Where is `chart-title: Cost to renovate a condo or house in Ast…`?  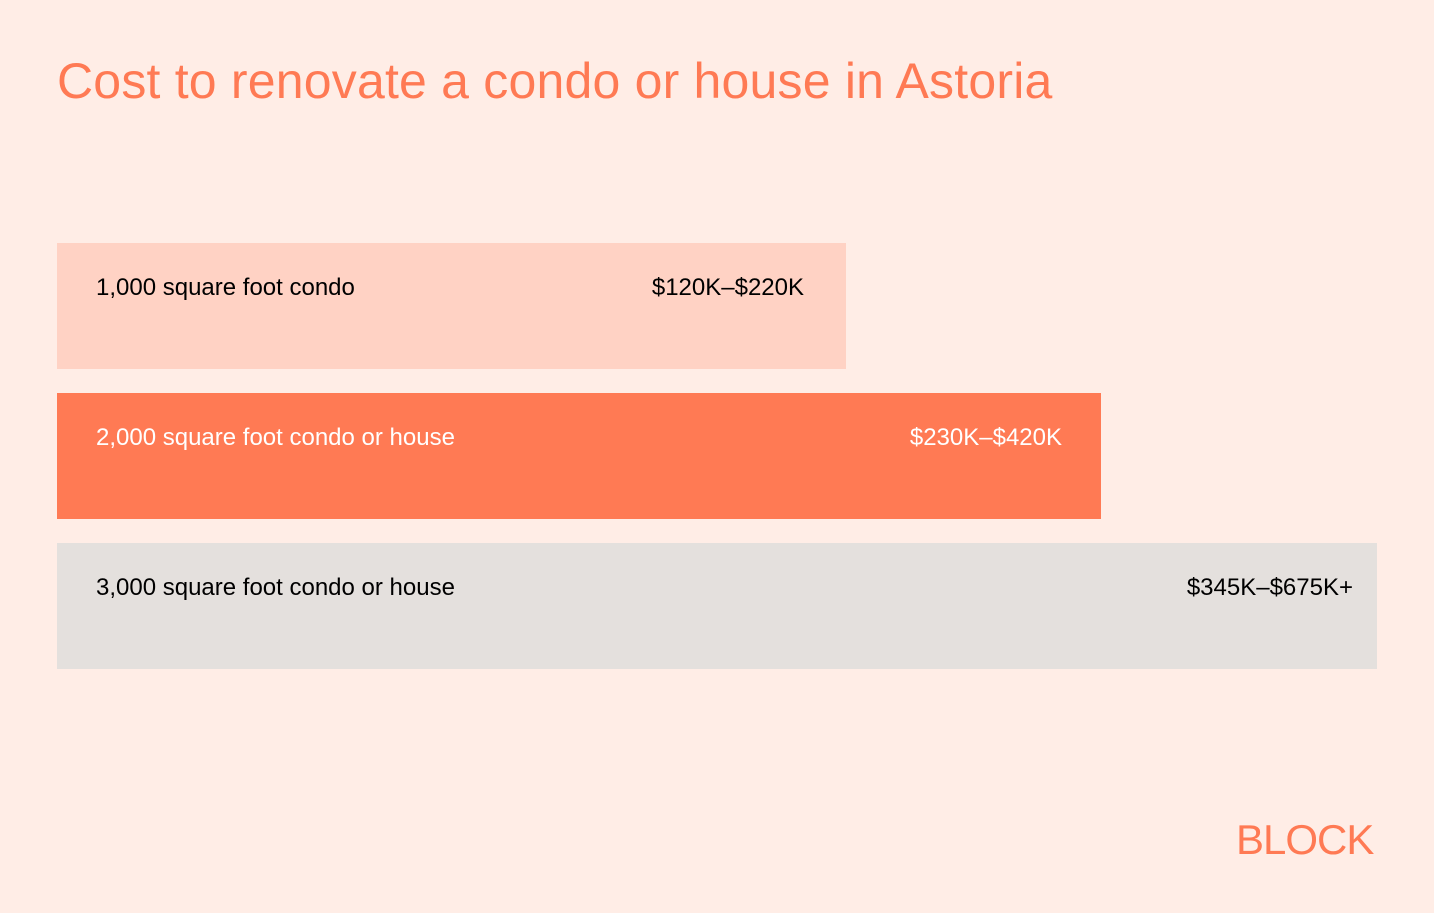
chart-title: Cost to renovate a condo or house in Ast… is located at coordinates (555, 81).